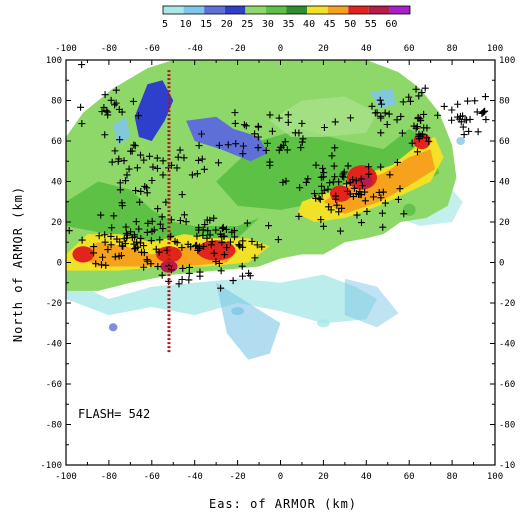  What do you see at coordinates (268, 24) in the screenshot?
I see `color-scale-label: 30` at bounding box center [268, 24].